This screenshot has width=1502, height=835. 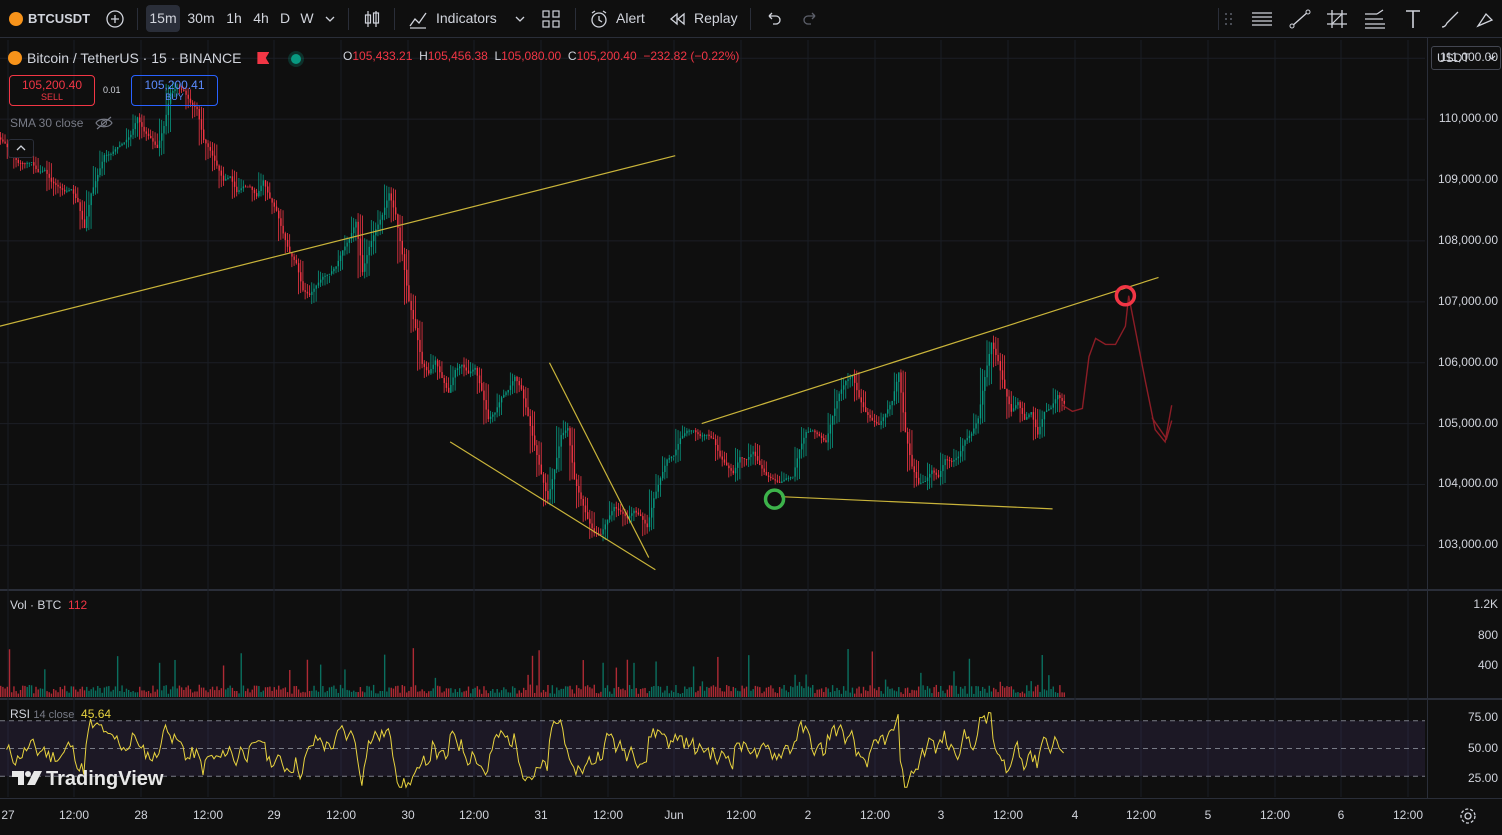 I want to click on symbol-search: BTCUSDT, so click(x=59, y=18).